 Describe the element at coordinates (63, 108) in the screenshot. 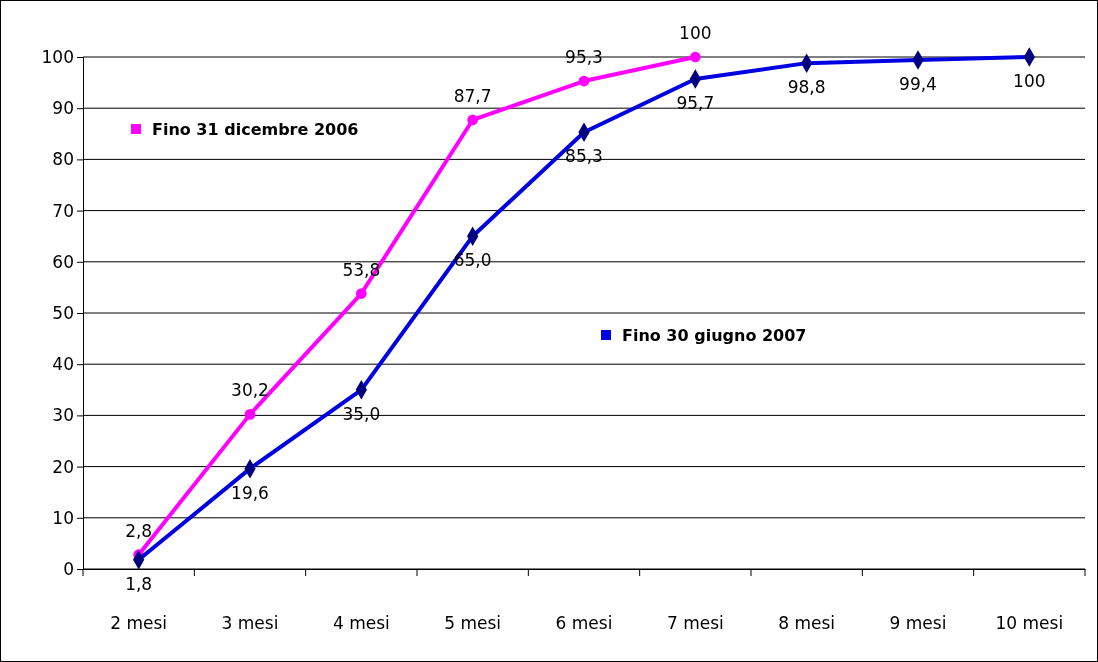

I see `y-tick-label: 90` at that location.